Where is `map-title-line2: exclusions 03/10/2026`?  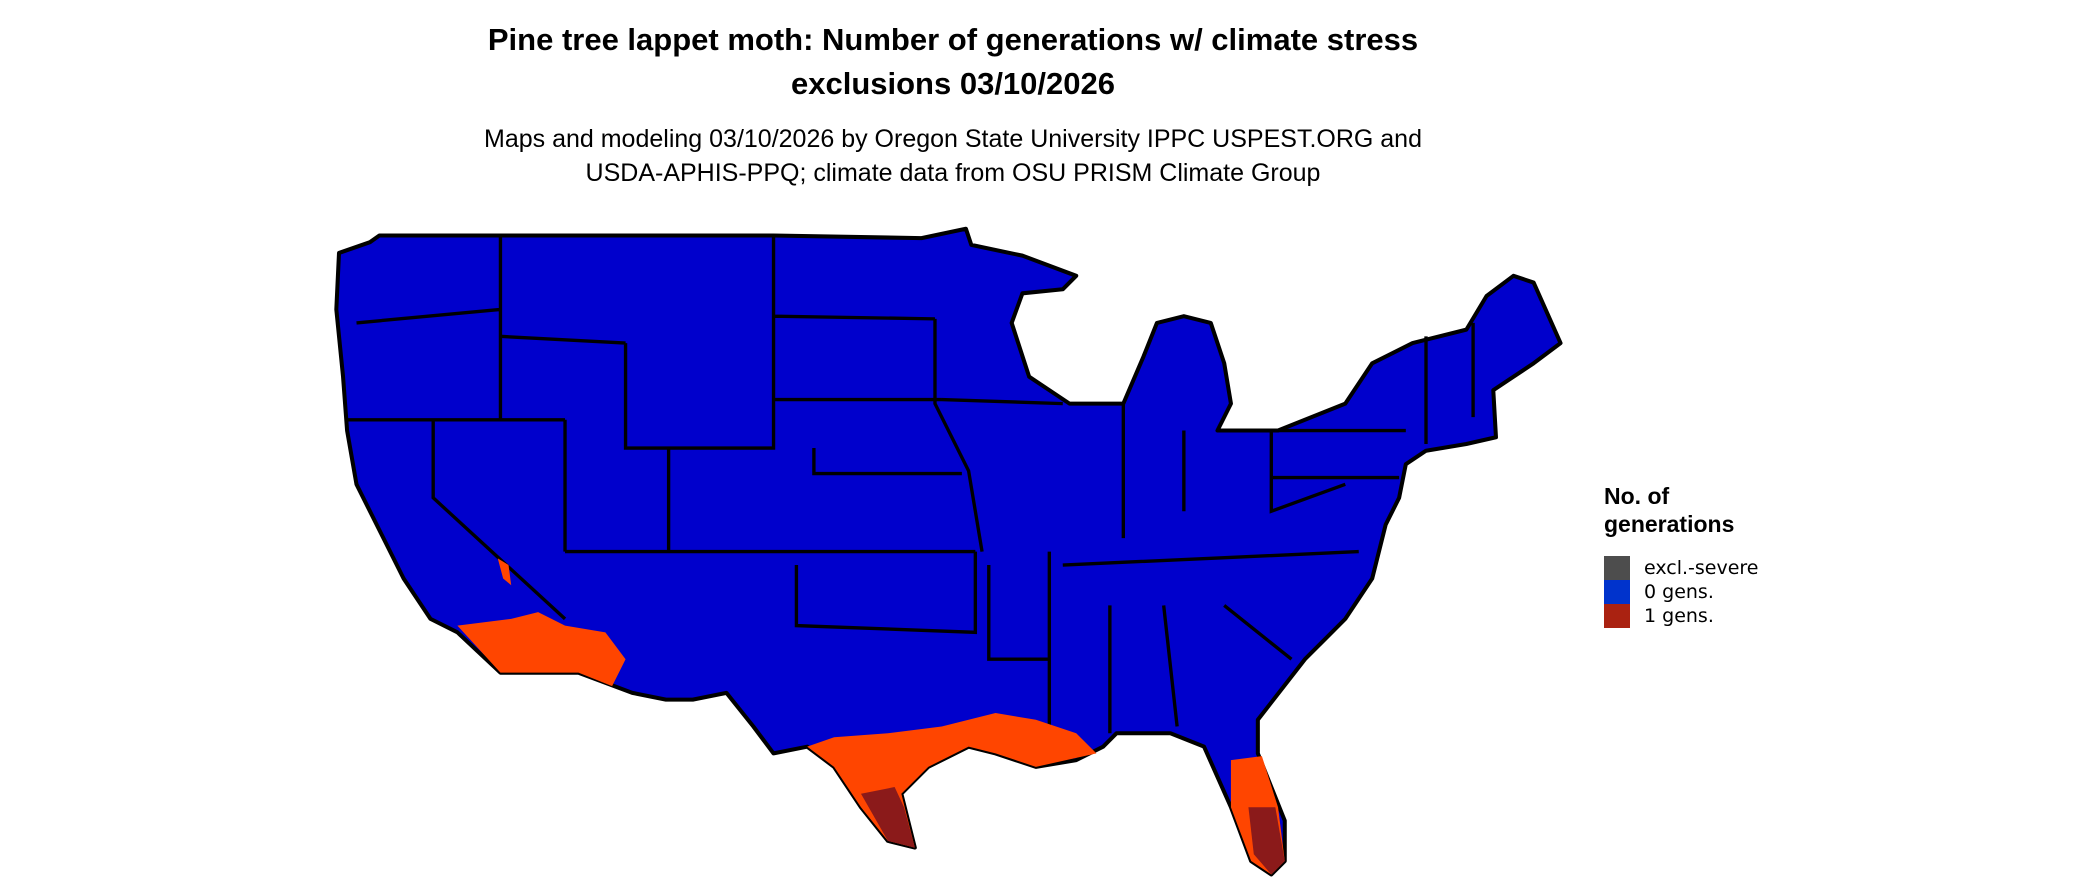 map-title-line2: exclusions 03/10/2026 is located at coordinates (952, 83).